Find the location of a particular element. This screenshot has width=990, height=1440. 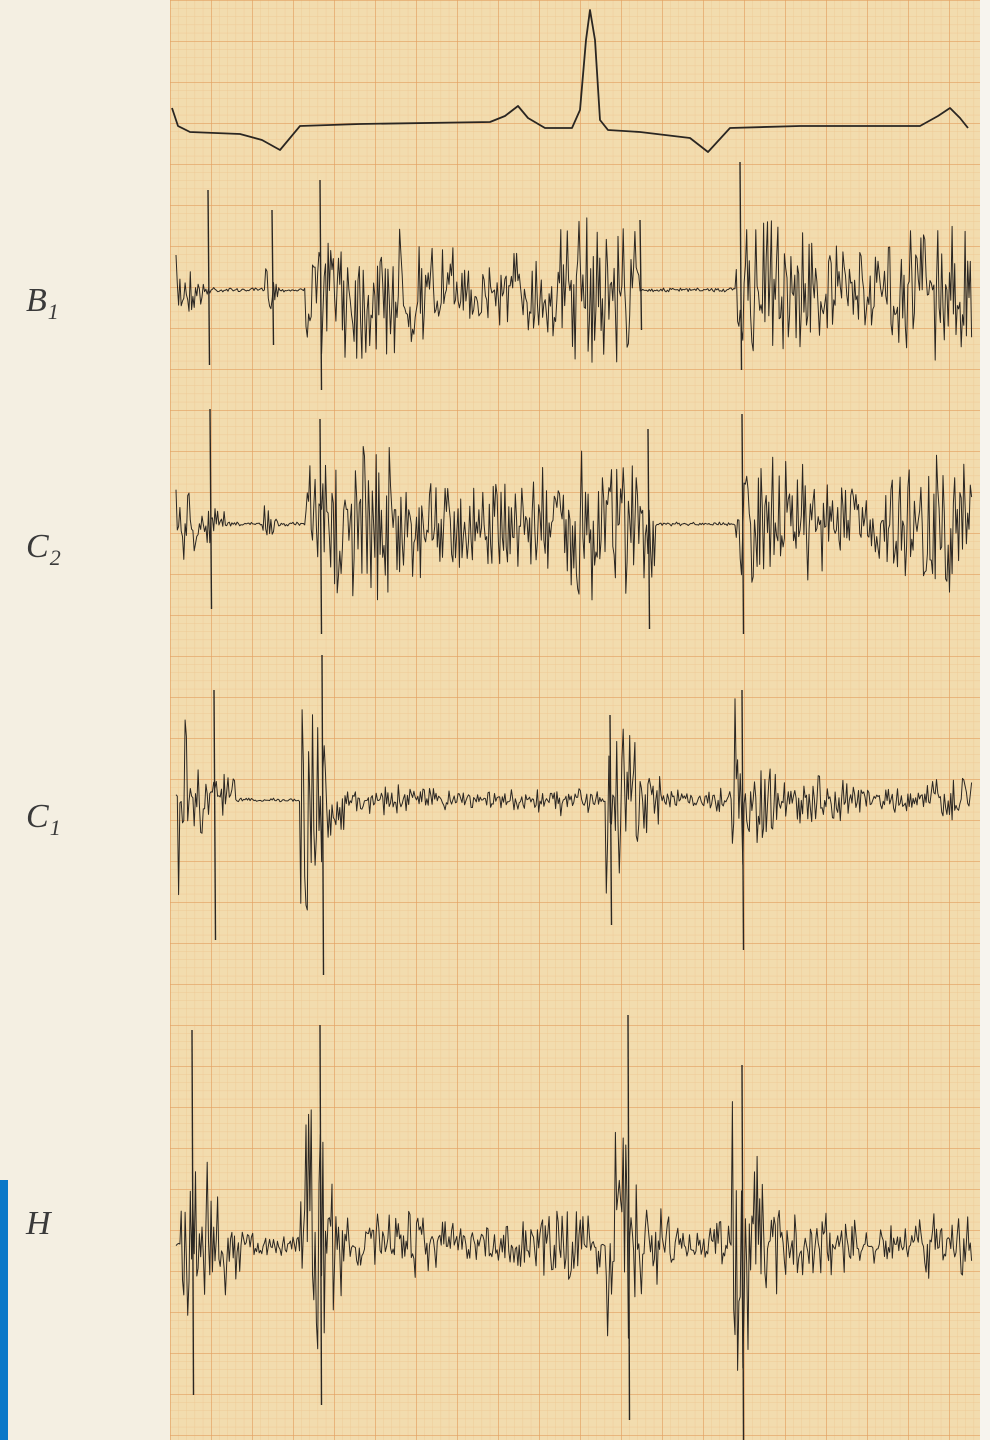

lead-h-letter: H is located at coordinates (39, 1223).